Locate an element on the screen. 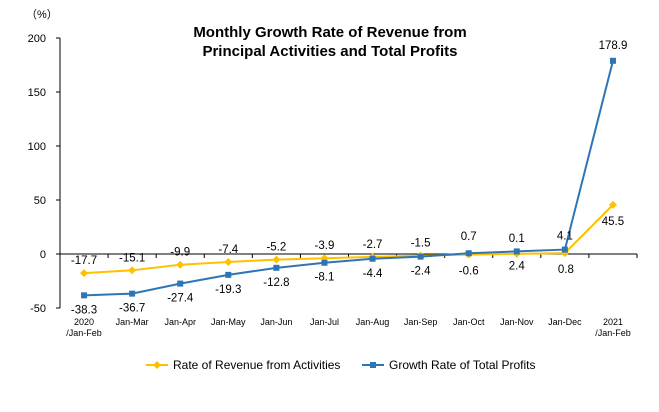 This screenshot has height=412, width=659. x-tick-label: Jan-May is located at coordinates (228, 322).